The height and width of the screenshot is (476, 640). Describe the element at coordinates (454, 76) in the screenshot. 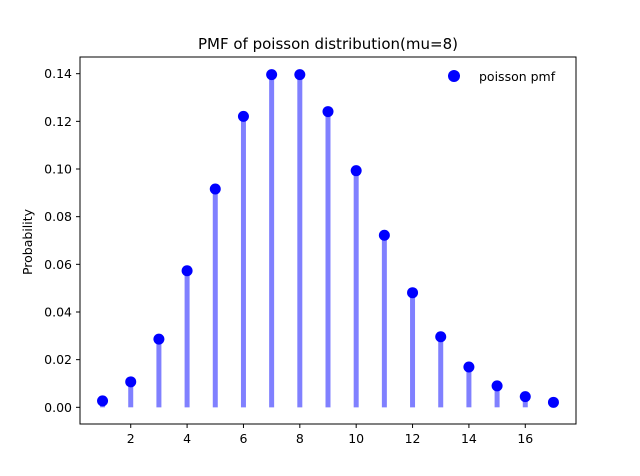

I see `legend-marker` at that location.